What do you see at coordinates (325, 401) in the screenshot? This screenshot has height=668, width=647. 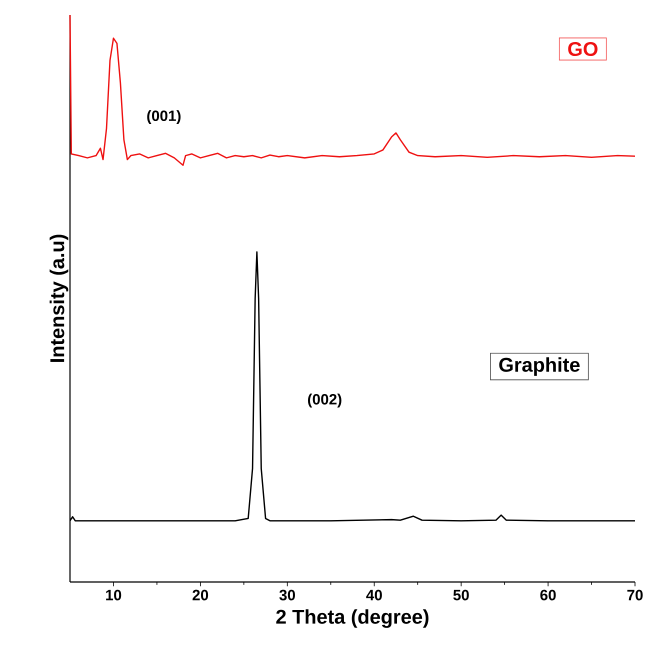 I see `annotation: (002)` at bounding box center [325, 401].